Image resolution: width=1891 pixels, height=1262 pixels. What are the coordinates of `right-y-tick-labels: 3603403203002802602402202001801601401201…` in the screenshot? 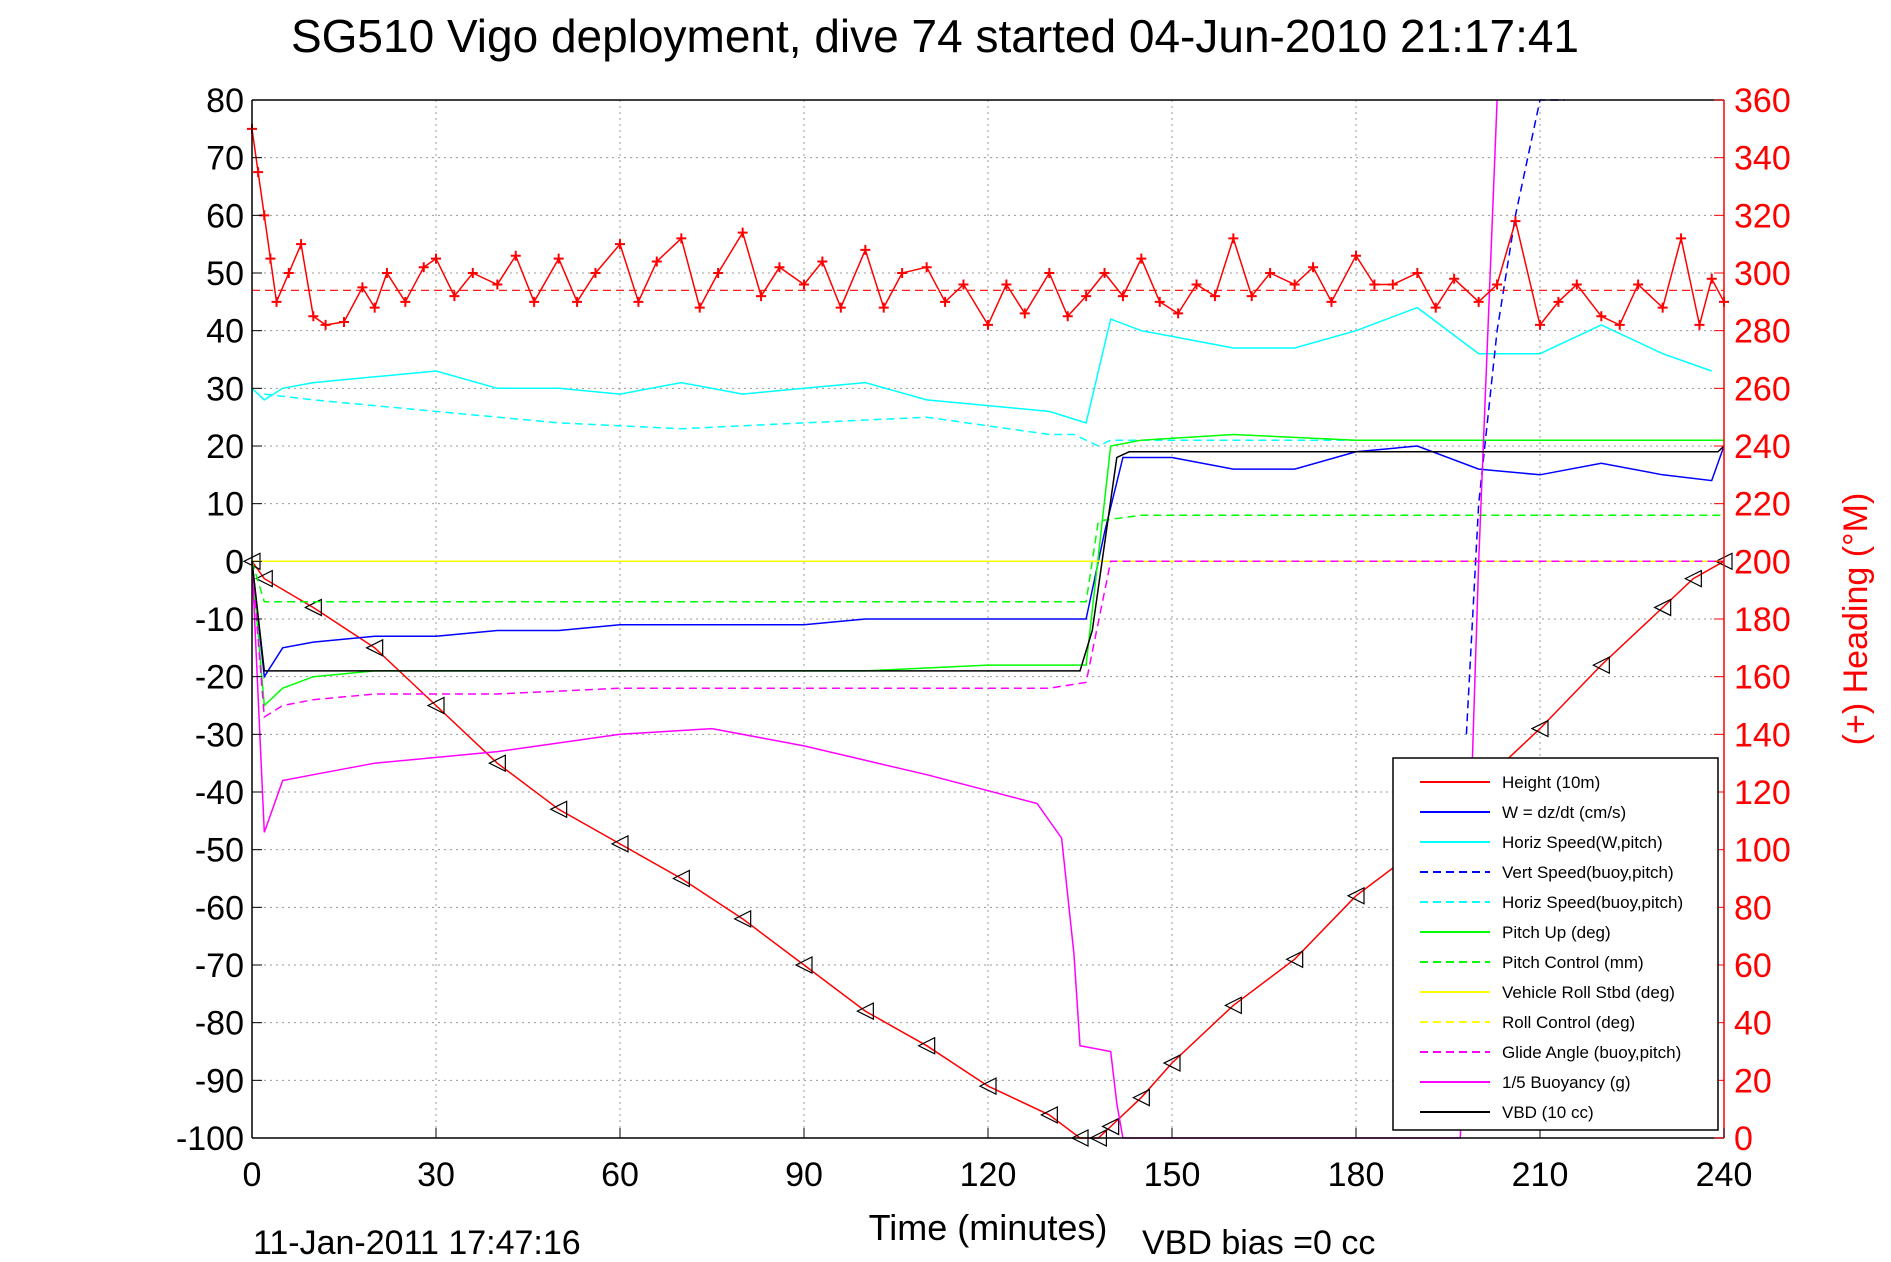 It's located at (1762, 620).